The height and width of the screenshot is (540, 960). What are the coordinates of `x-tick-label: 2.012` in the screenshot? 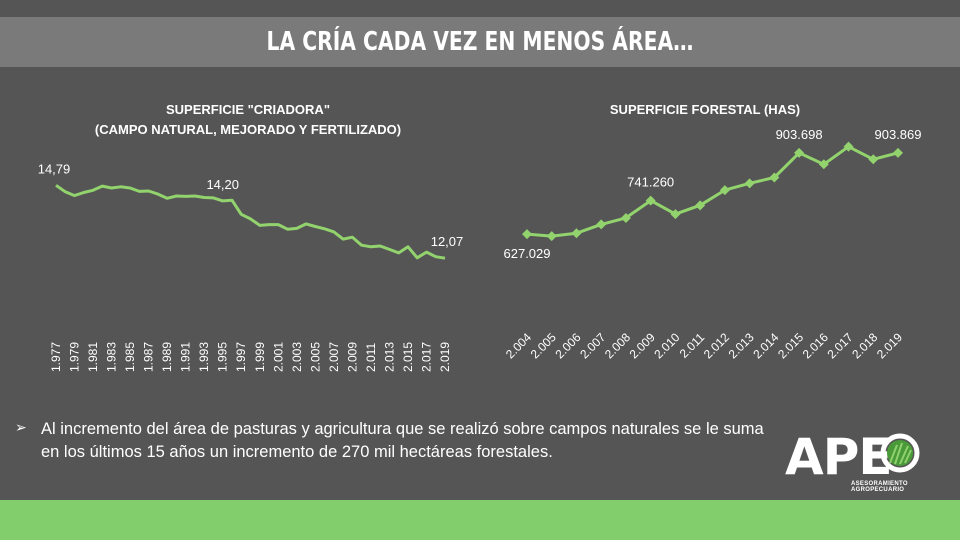 It's located at (716, 345).